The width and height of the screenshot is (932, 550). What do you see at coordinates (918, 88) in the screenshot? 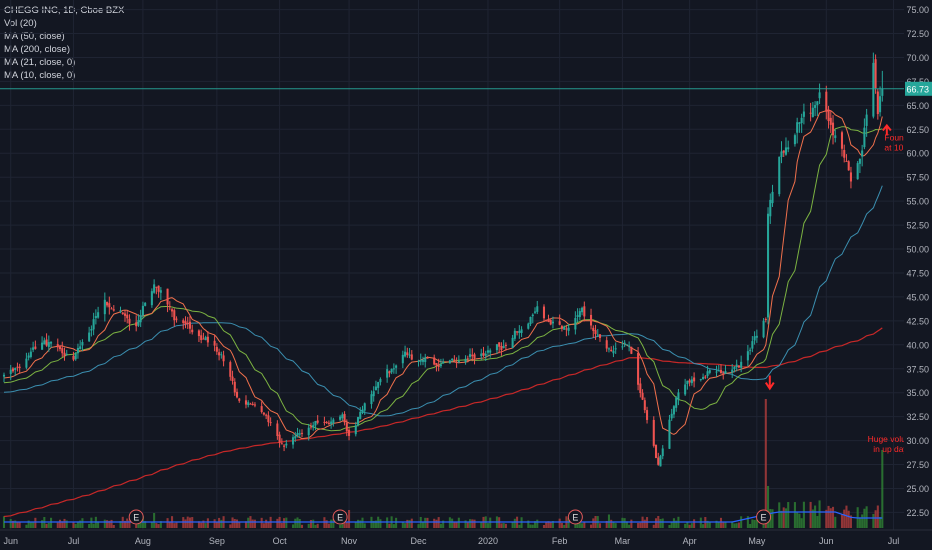
I see `last-price-tag` at bounding box center [918, 88].